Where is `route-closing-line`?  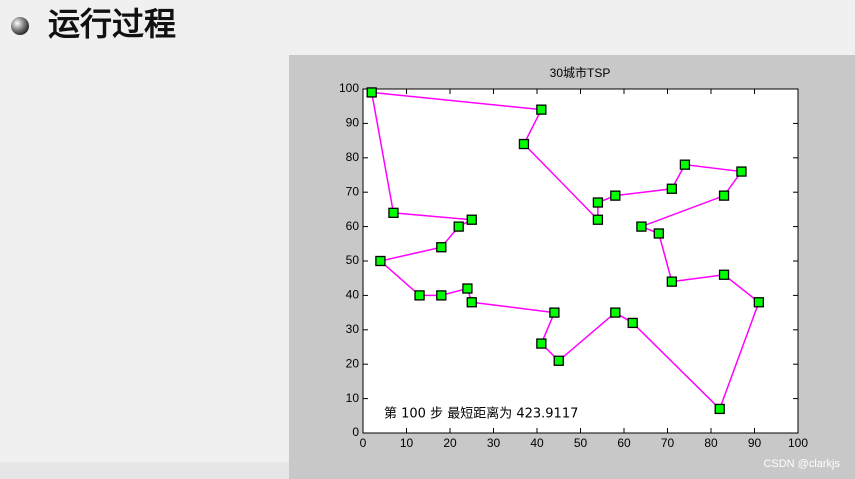 route-closing-line is located at coordinates (382, 152).